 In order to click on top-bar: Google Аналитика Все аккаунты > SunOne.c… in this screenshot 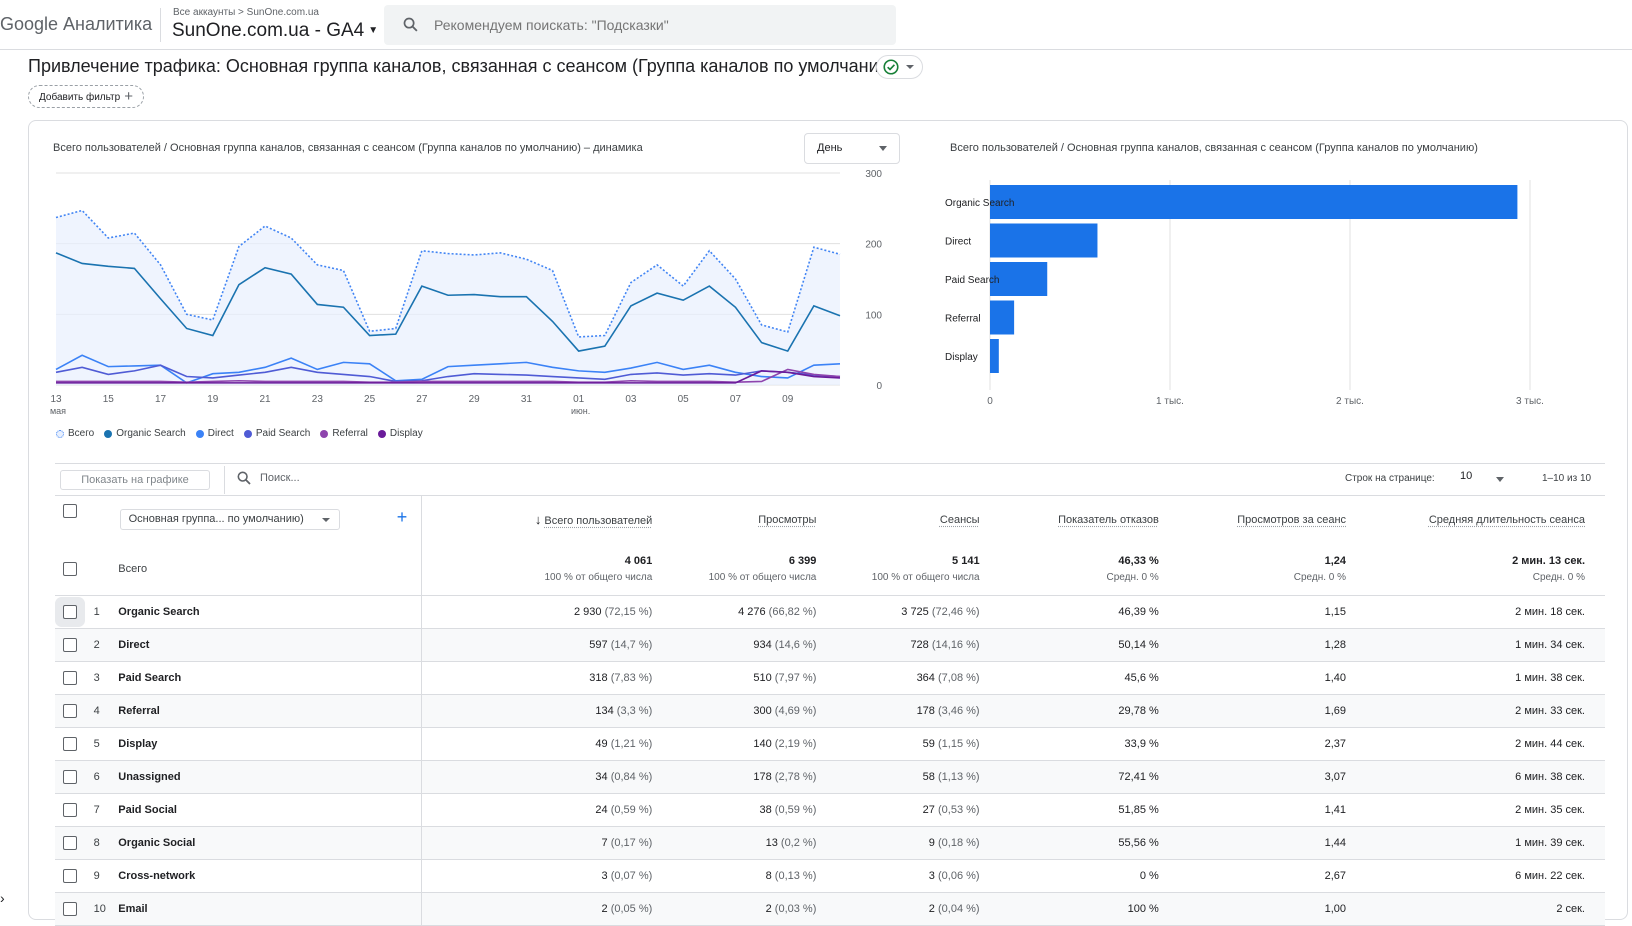, I will do `click(816, 25)`.